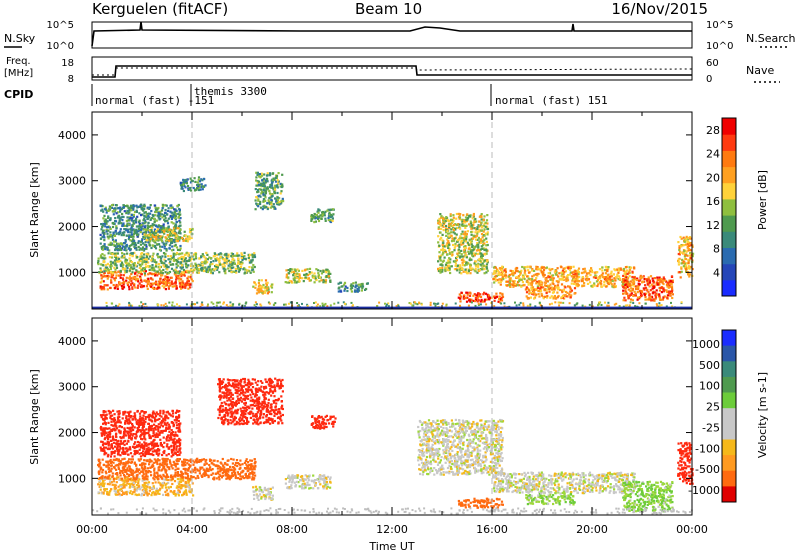 This screenshot has height=554, width=800. I want to click on nsky-label: N.Sky, so click(20, 38).